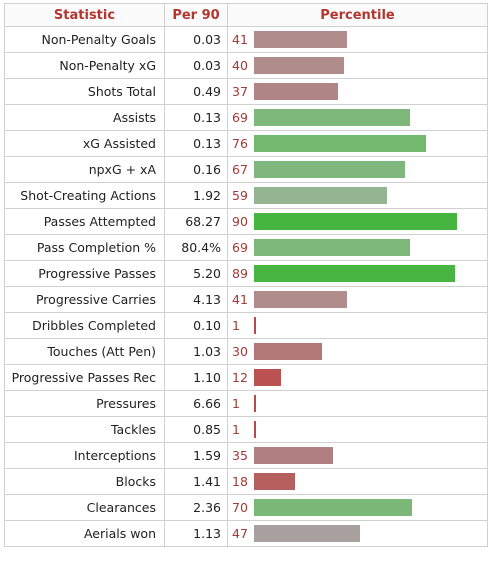  I want to click on per90-value: 1.59, so click(196, 455).